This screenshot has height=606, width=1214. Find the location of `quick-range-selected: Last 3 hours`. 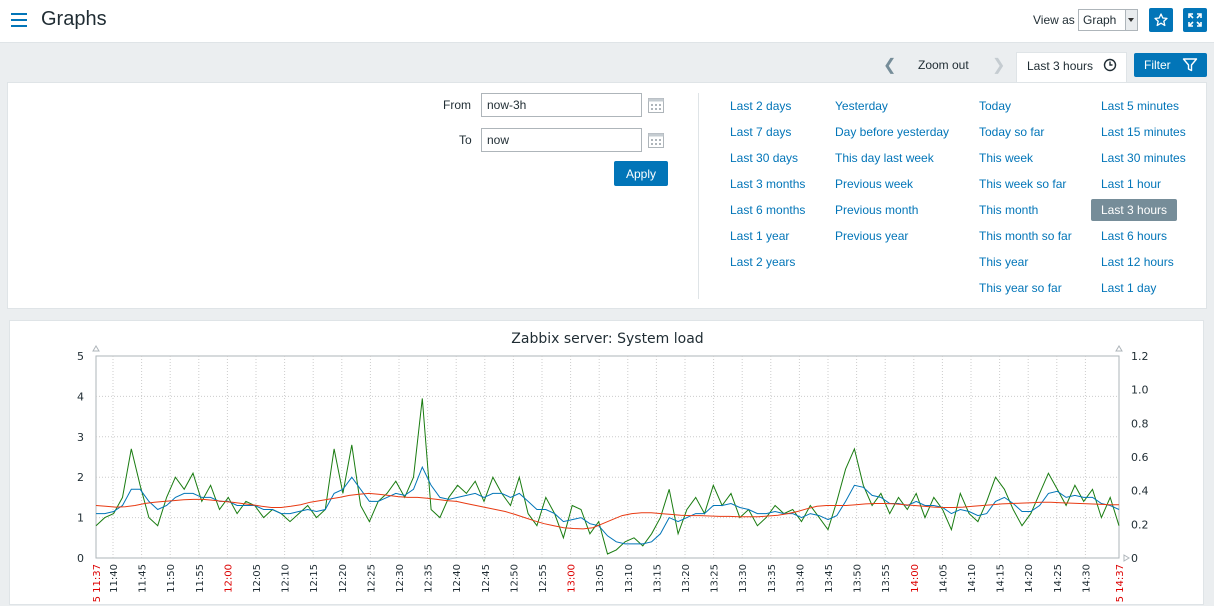

quick-range-selected: Last 3 hours is located at coordinates (1134, 210).